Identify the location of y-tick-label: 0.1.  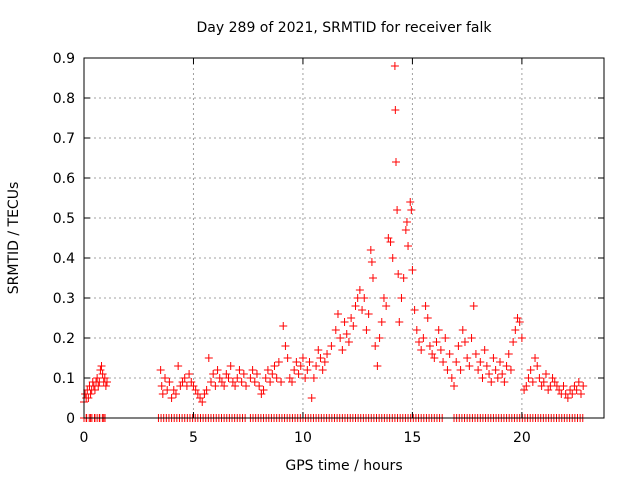
(64, 379).